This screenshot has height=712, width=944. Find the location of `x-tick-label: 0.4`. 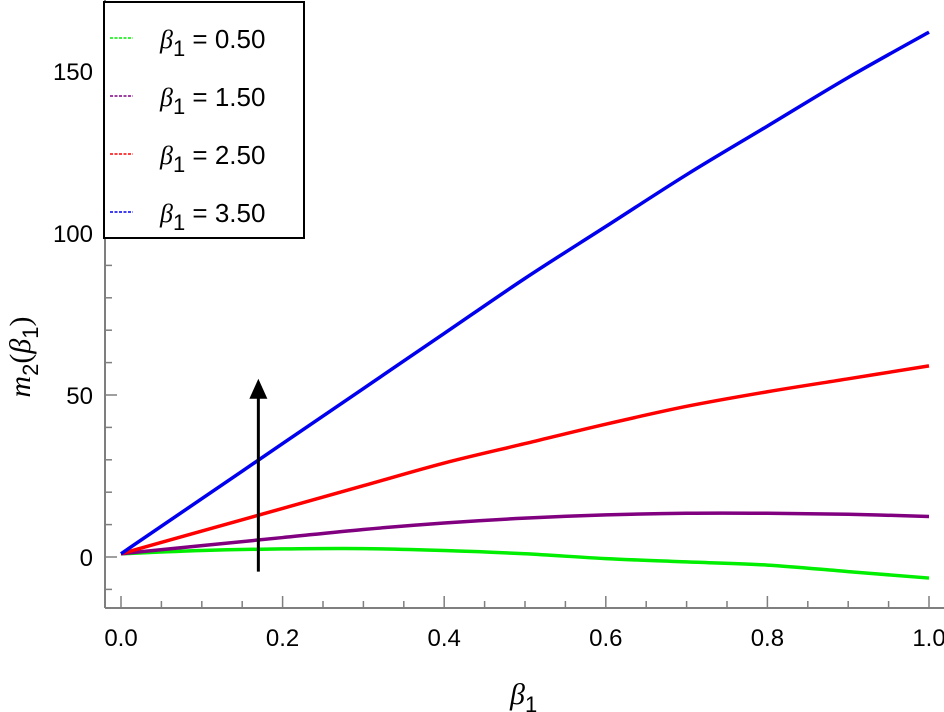

x-tick-label: 0.4 is located at coordinates (444, 638).